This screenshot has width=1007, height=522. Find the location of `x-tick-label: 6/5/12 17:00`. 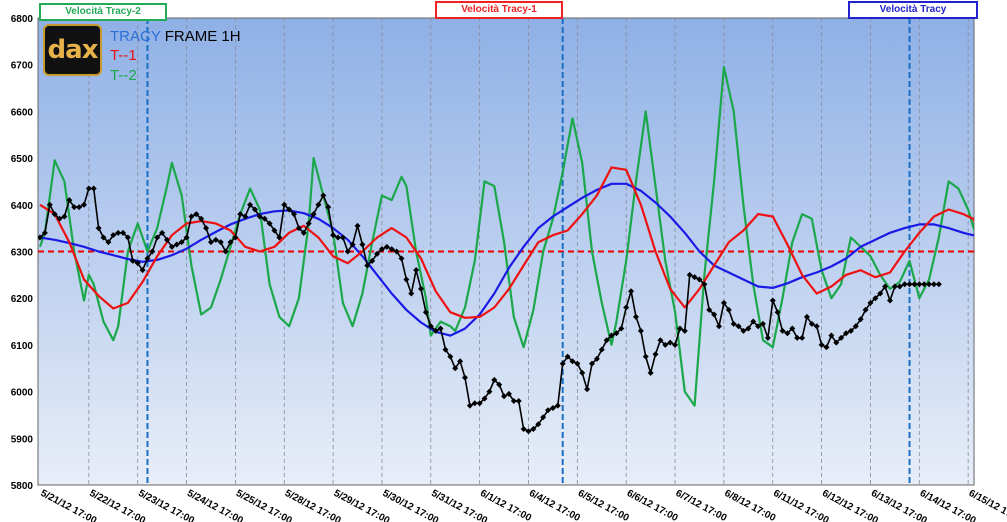

x-tick-label: 6/5/12 17:00 is located at coordinates (603, 505).